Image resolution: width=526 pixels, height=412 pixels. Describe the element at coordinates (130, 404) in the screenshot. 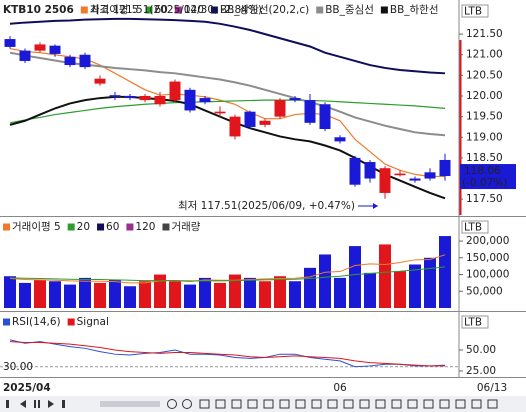

I see `scrollbar` at that location.